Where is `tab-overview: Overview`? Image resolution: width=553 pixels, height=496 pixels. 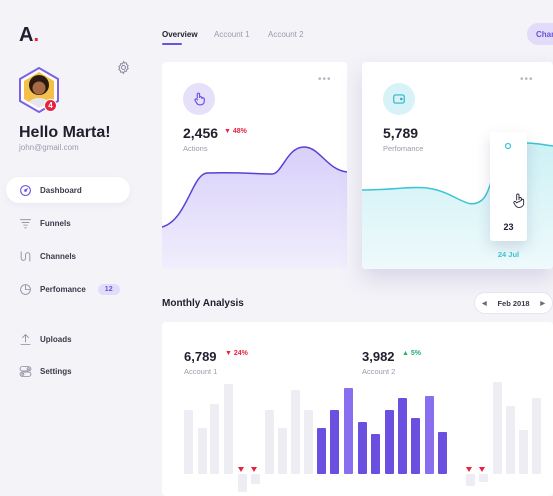 tab-overview: Overview is located at coordinates (180, 34).